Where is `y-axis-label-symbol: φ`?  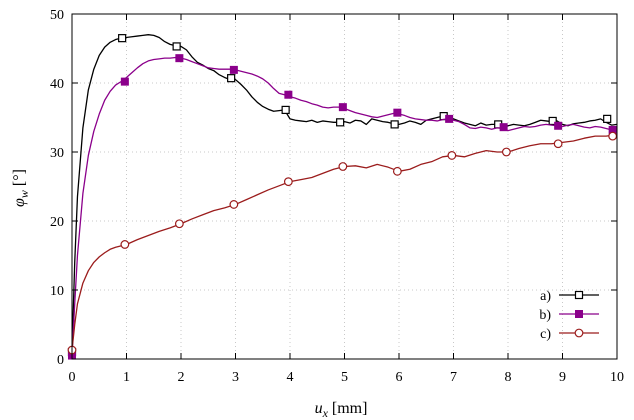
y-axis-label-symbol: φ is located at coordinates (19, 202).